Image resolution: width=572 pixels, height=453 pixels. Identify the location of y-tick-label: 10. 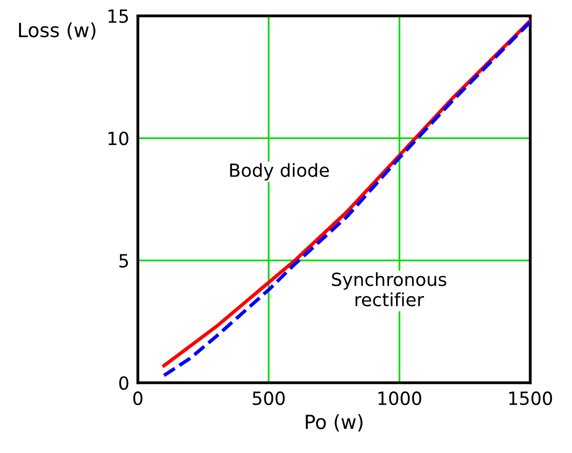
(118, 139).